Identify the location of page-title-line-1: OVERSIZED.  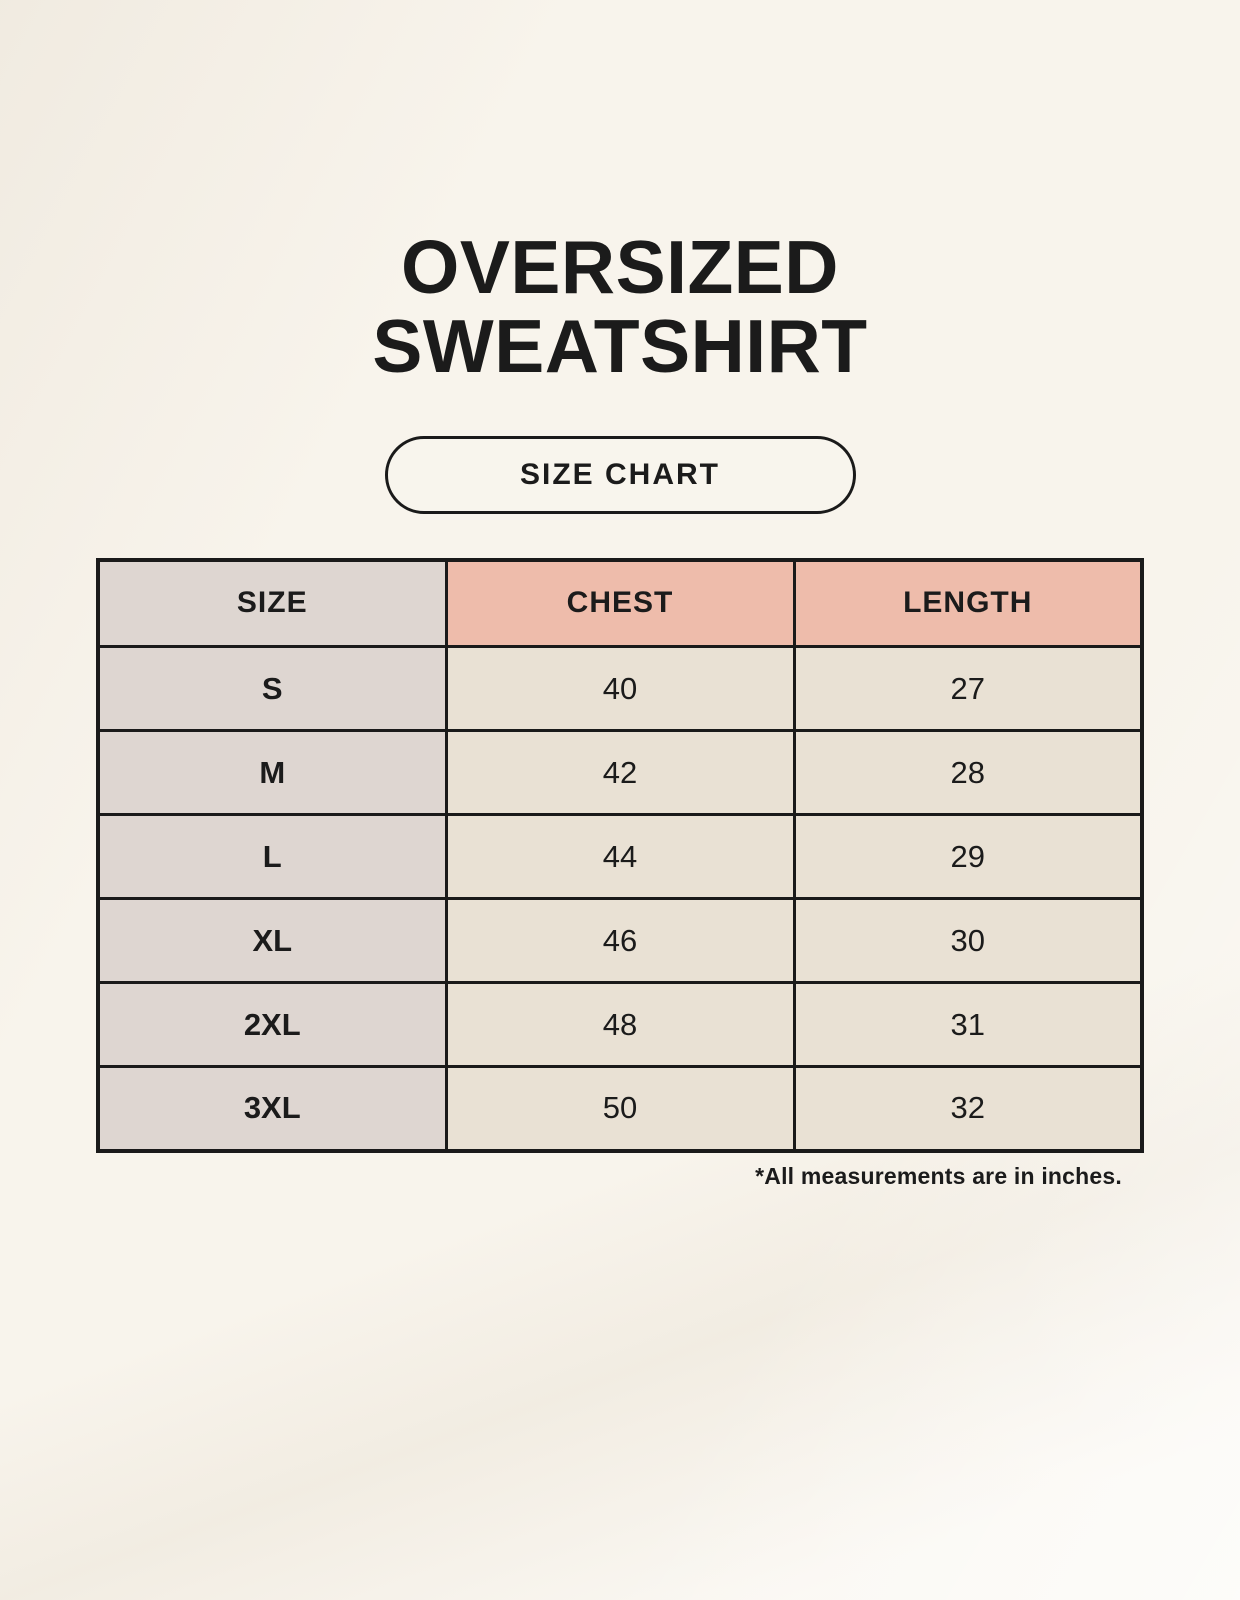
(620, 267).